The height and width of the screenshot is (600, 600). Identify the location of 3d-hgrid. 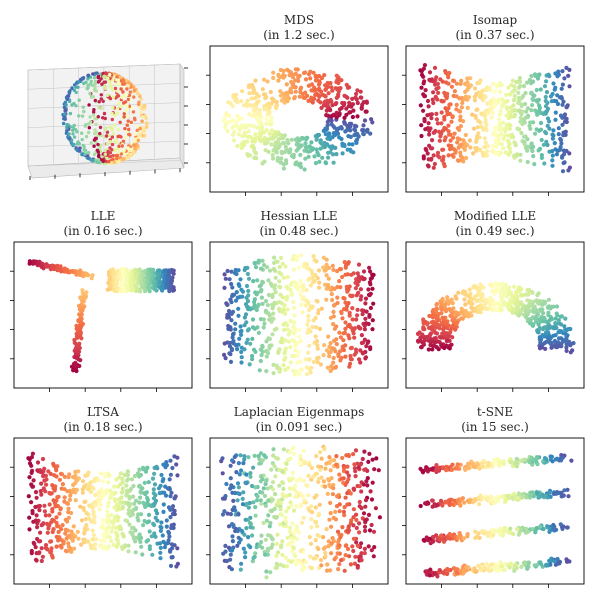
(104, 105).